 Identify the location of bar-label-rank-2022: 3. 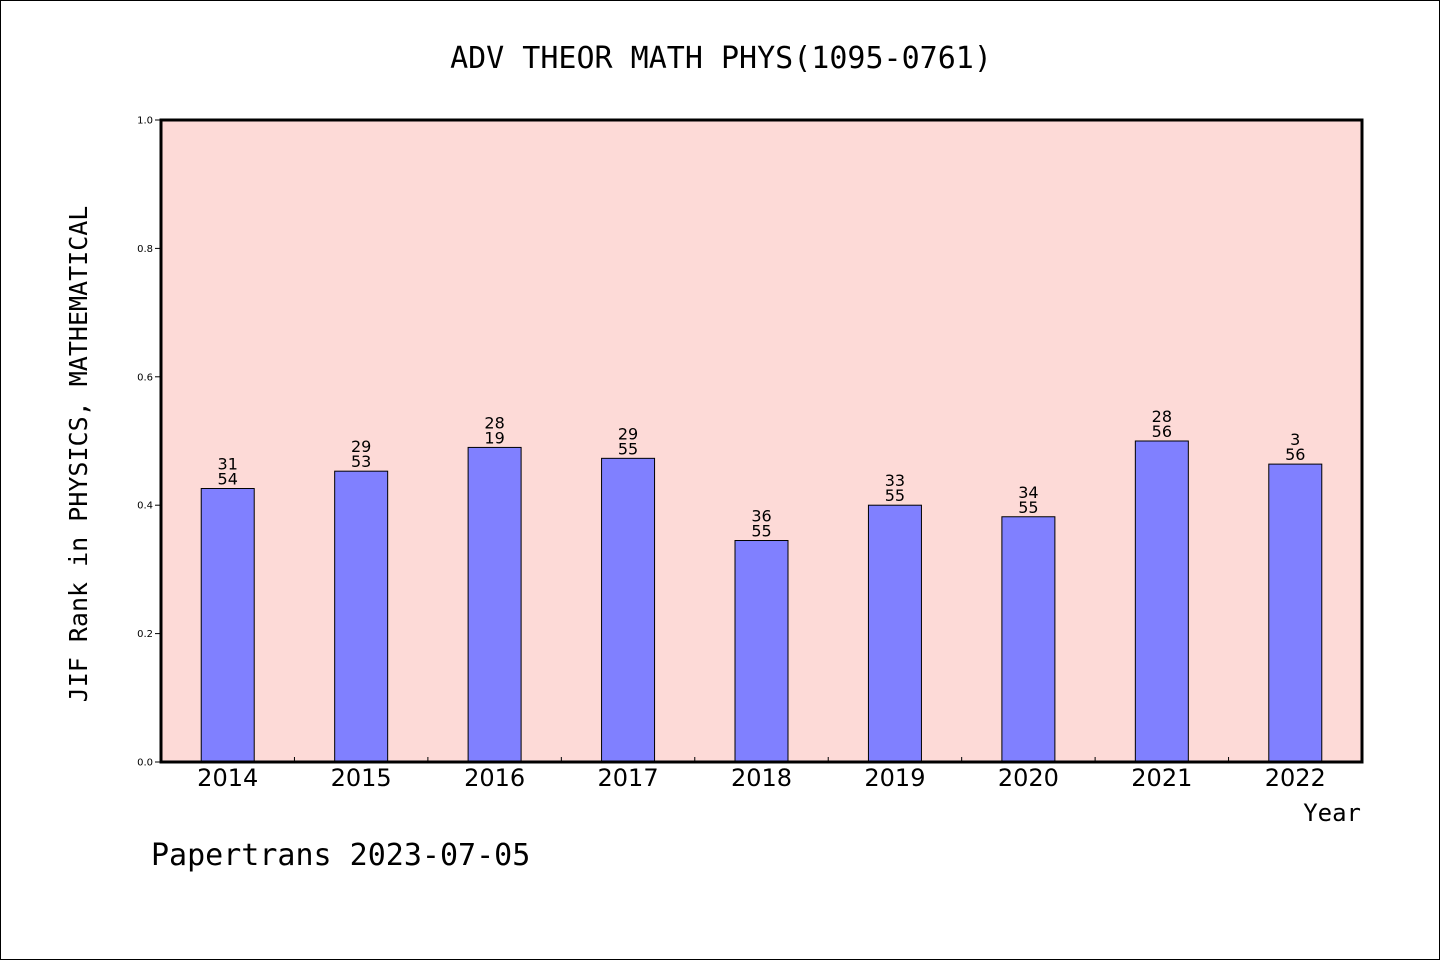
(1295, 439).